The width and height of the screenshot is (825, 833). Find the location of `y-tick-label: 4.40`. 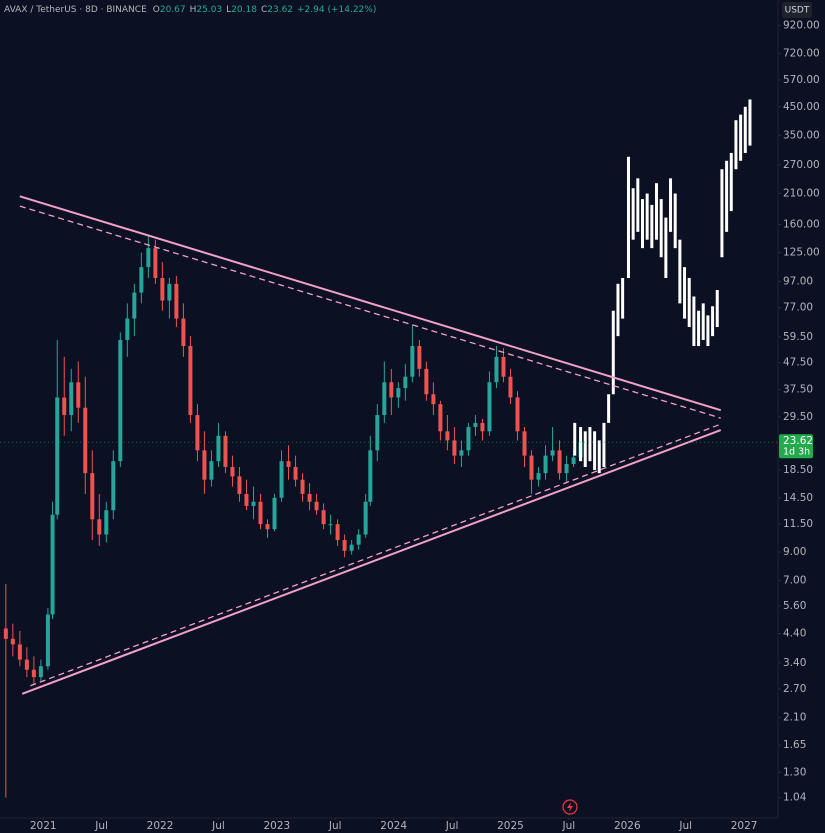

y-tick-label: 4.40 is located at coordinates (794, 634).